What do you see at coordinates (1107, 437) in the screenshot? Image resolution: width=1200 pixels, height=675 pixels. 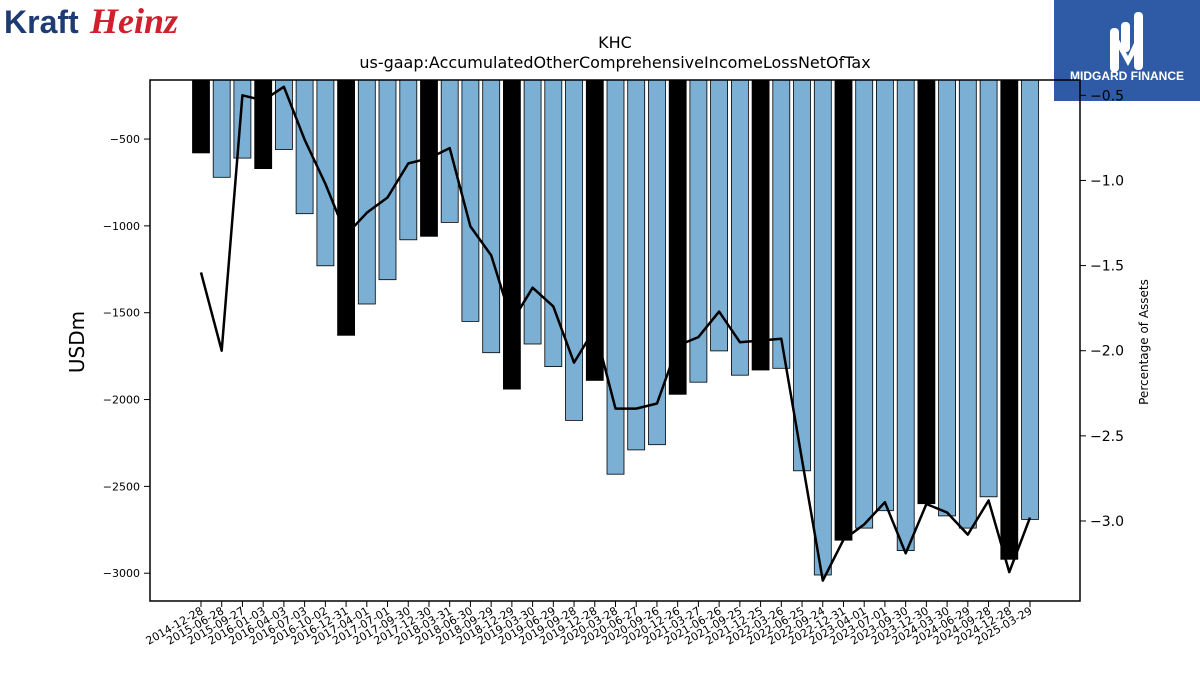 I see `y2-tick-label: −2.5` at bounding box center [1107, 437].